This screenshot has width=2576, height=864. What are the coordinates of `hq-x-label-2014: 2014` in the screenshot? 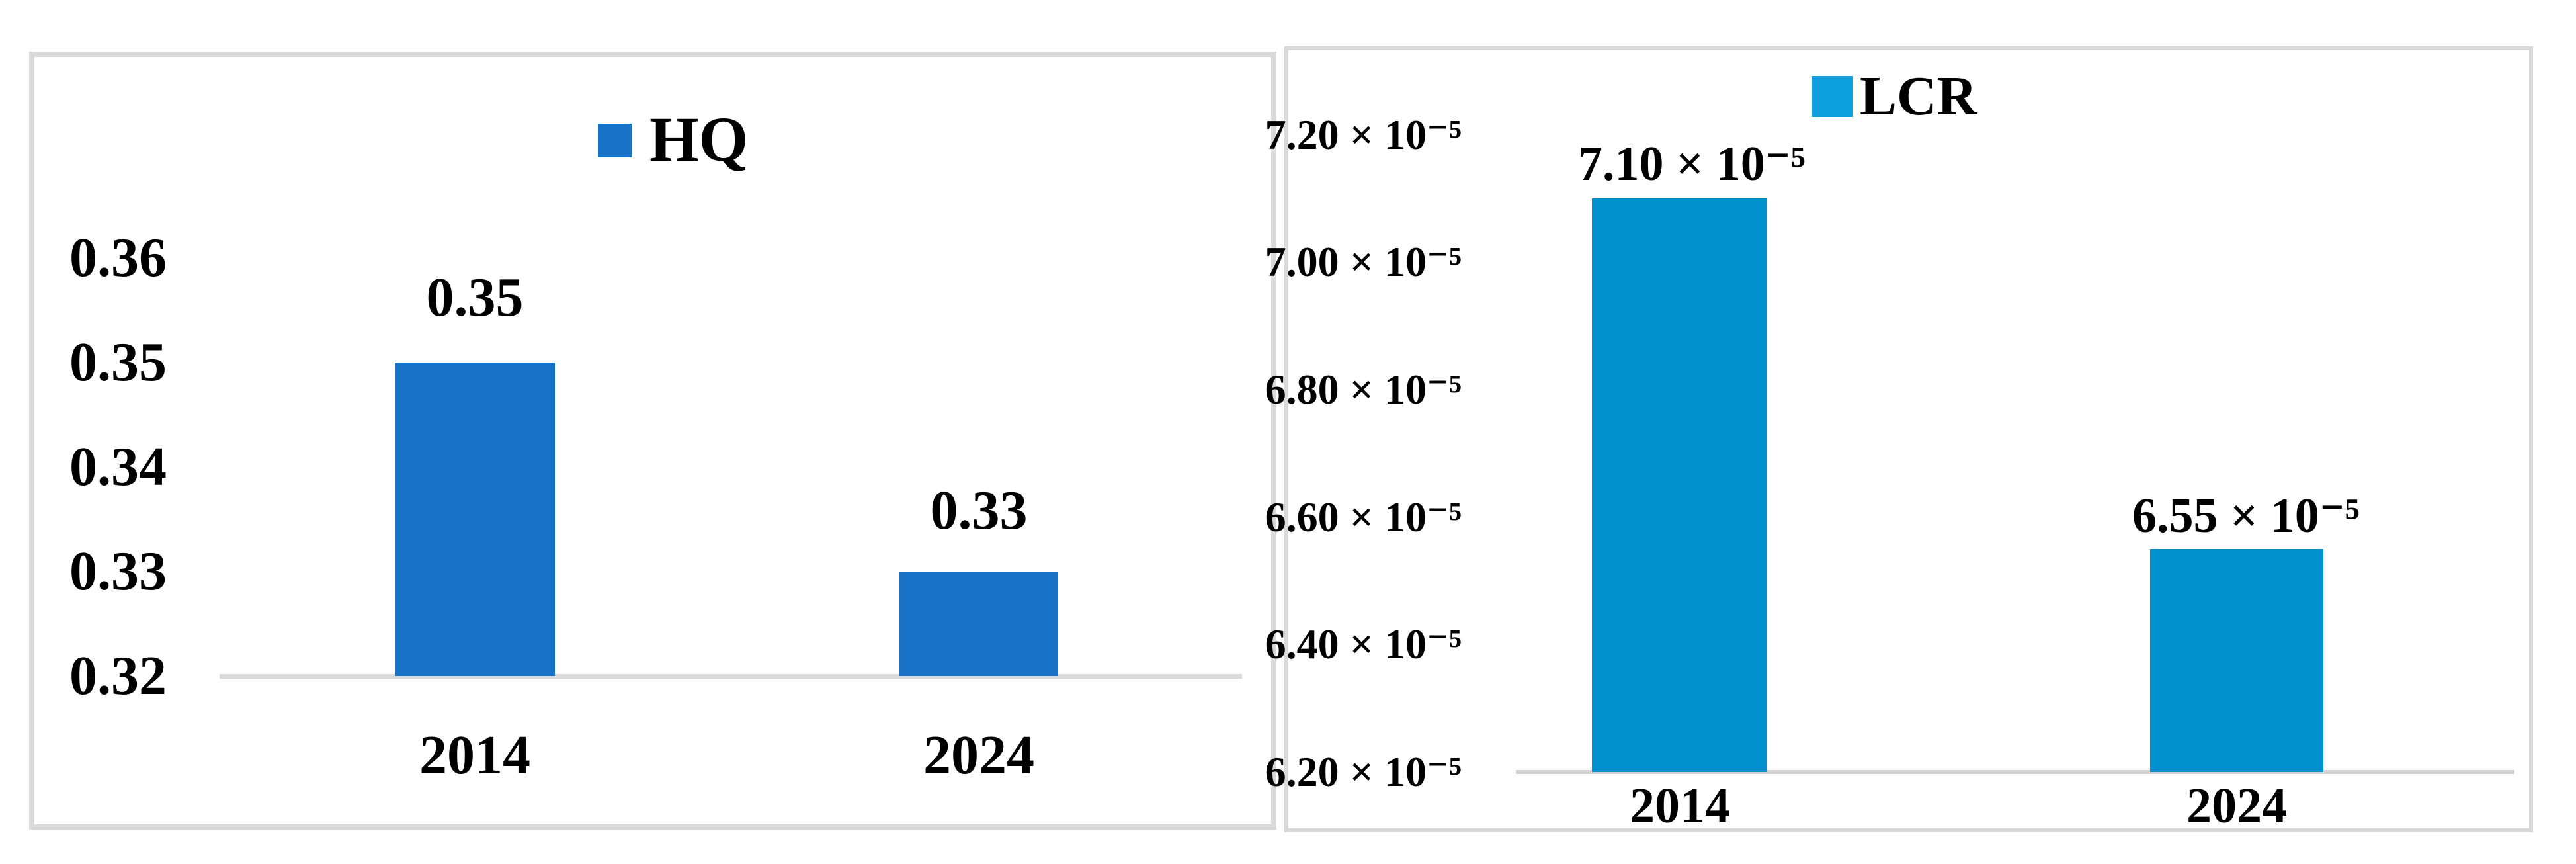 It's located at (474, 755).